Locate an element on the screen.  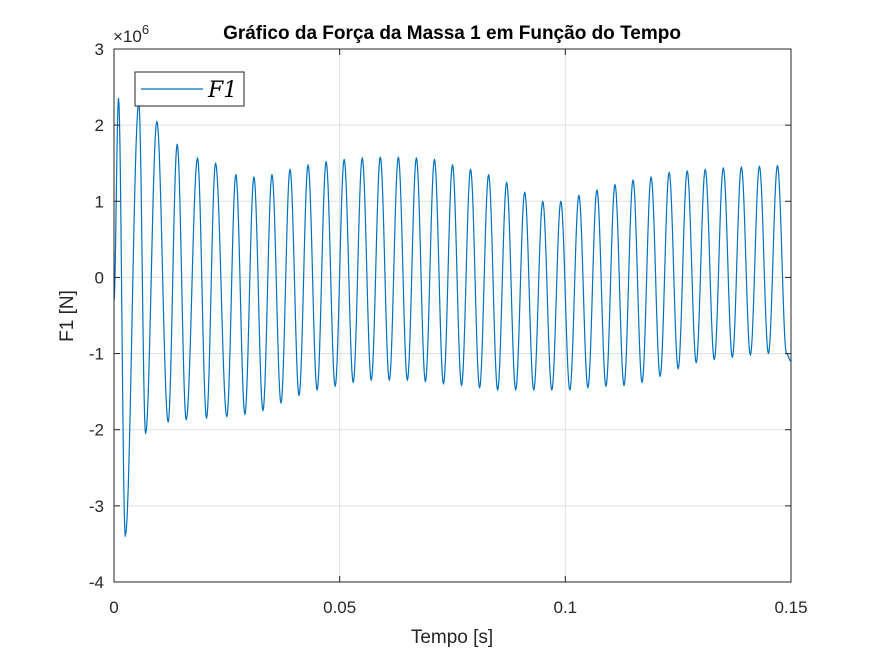
x-tick-label: 0.1 is located at coordinates (566, 607).